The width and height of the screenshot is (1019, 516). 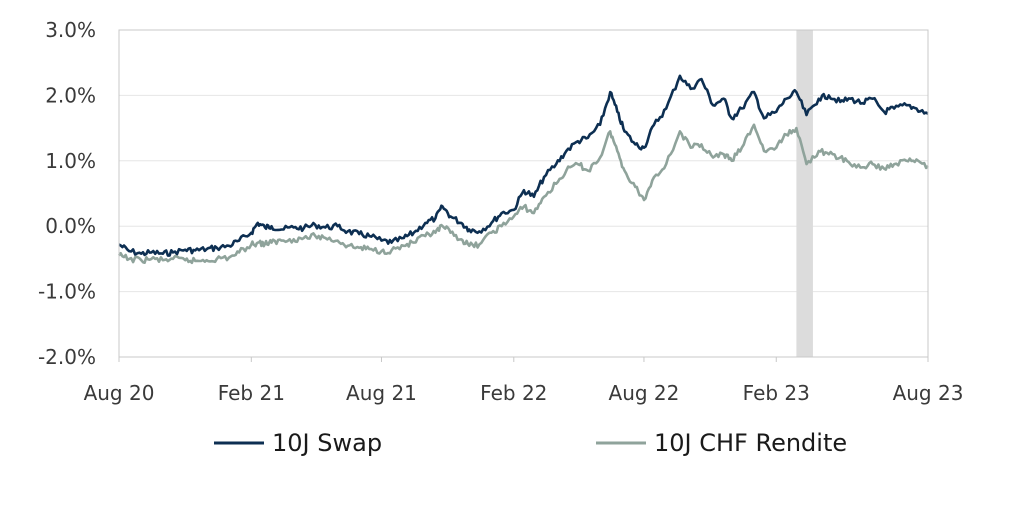 What do you see at coordinates (70, 30) in the screenshot?
I see `y-tick-label: 3.0%` at bounding box center [70, 30].